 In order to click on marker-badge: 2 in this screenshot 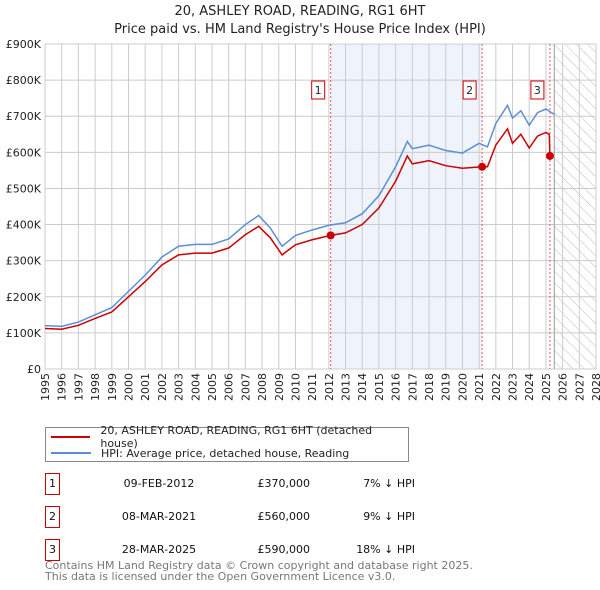, I will do `click(52, 517)`.